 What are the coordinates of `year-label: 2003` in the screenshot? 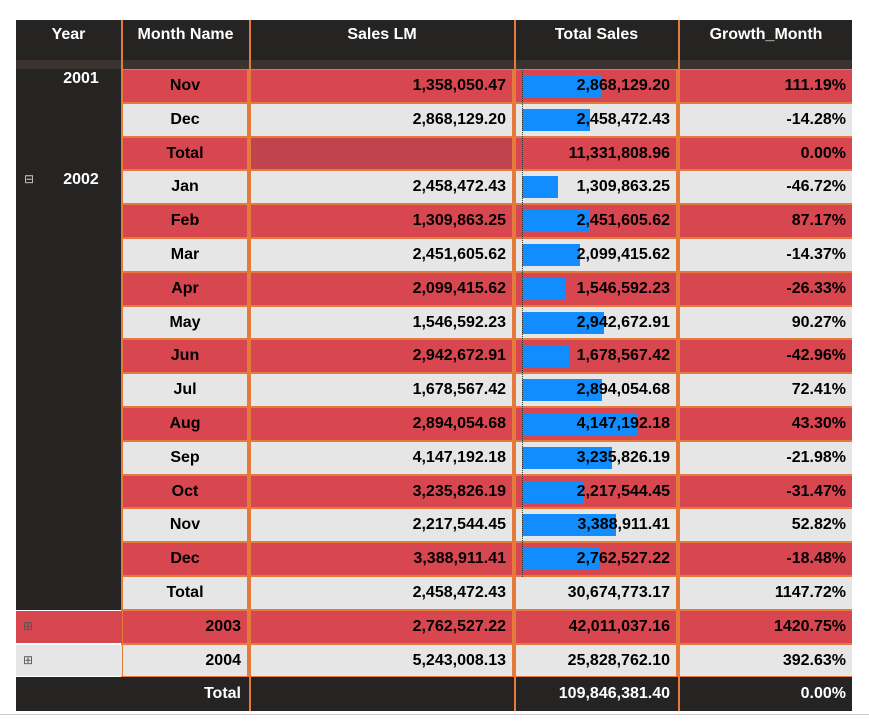 It's located at (185, 626).